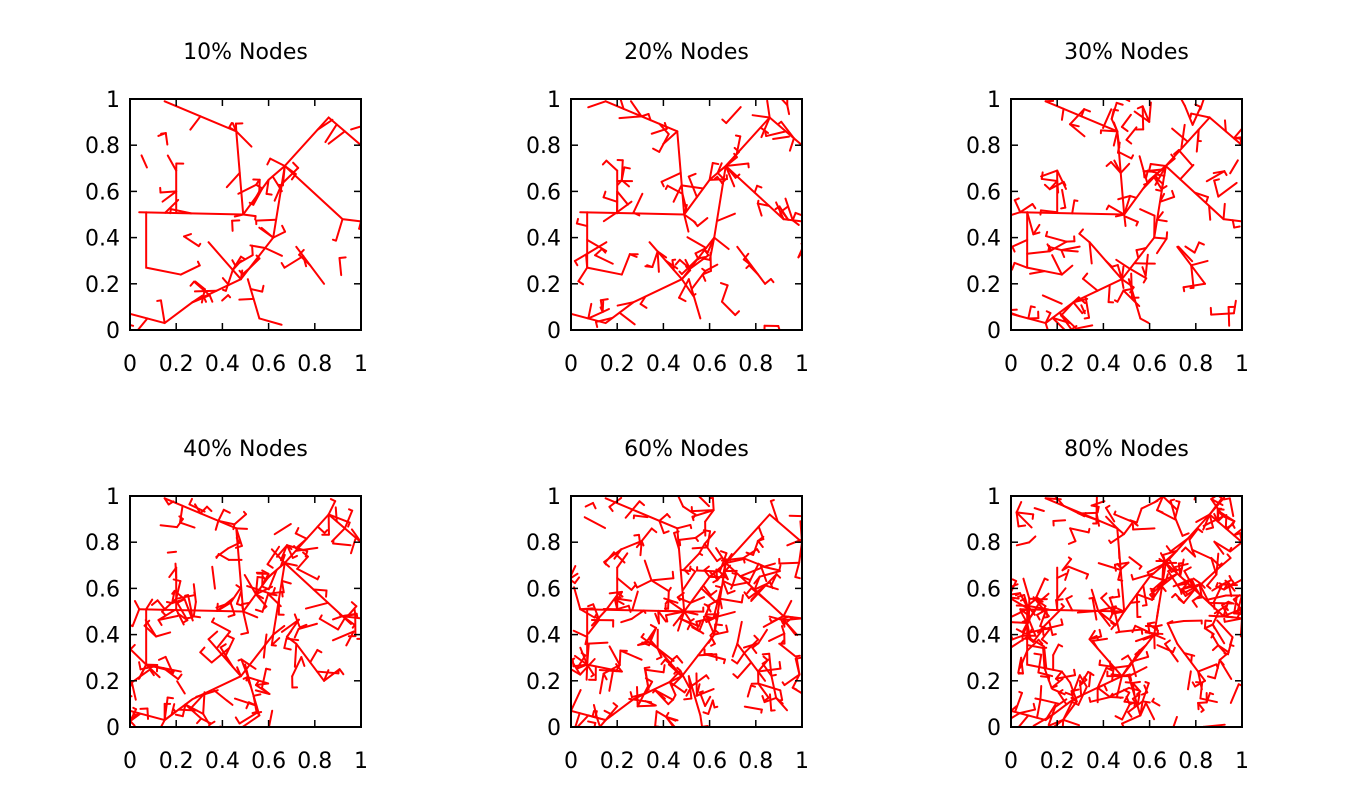 This screenshot has width=1368, height=793. Describe the element at coordinates (802, 364) in the screenshot. I see `x-tick-label: 1` at that location.